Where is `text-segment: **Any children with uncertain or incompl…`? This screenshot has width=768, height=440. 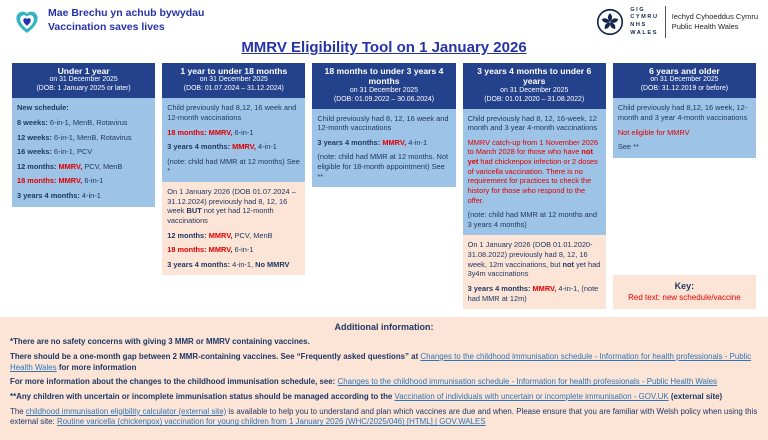 text-segment: **Any children with uncertain or incompl… is located at coordinates (202, 396).